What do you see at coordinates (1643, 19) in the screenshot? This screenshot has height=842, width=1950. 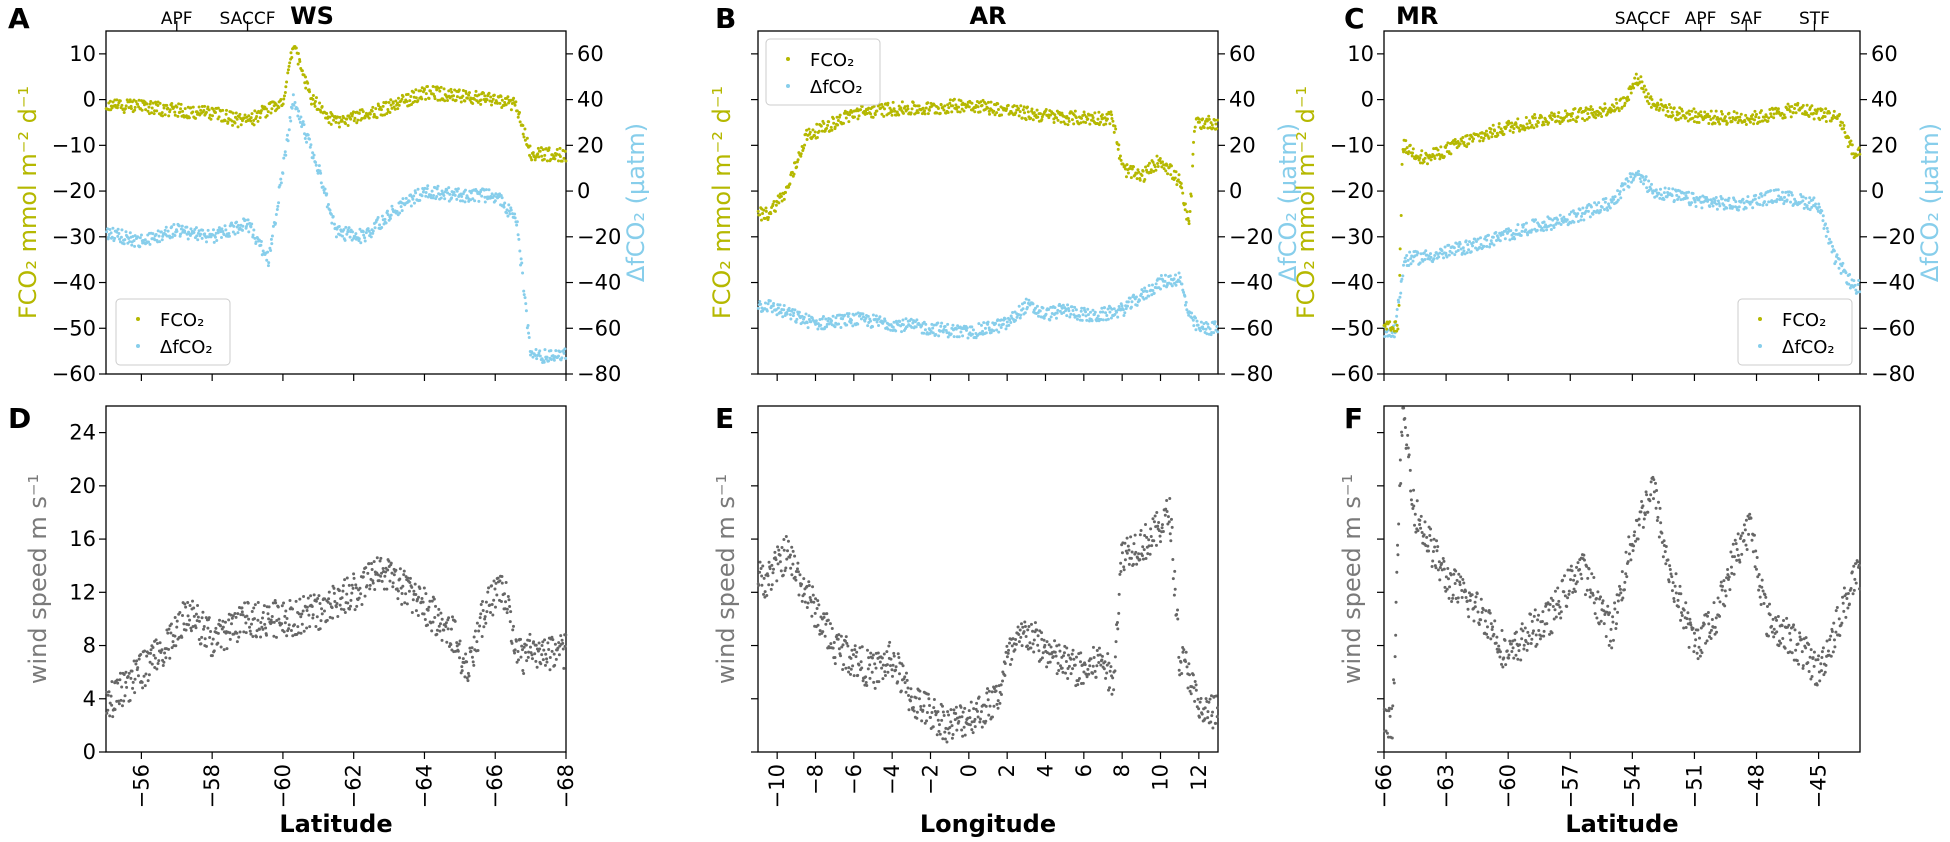 I see `front-label: SACCF` at bounding box center [1643, 19].